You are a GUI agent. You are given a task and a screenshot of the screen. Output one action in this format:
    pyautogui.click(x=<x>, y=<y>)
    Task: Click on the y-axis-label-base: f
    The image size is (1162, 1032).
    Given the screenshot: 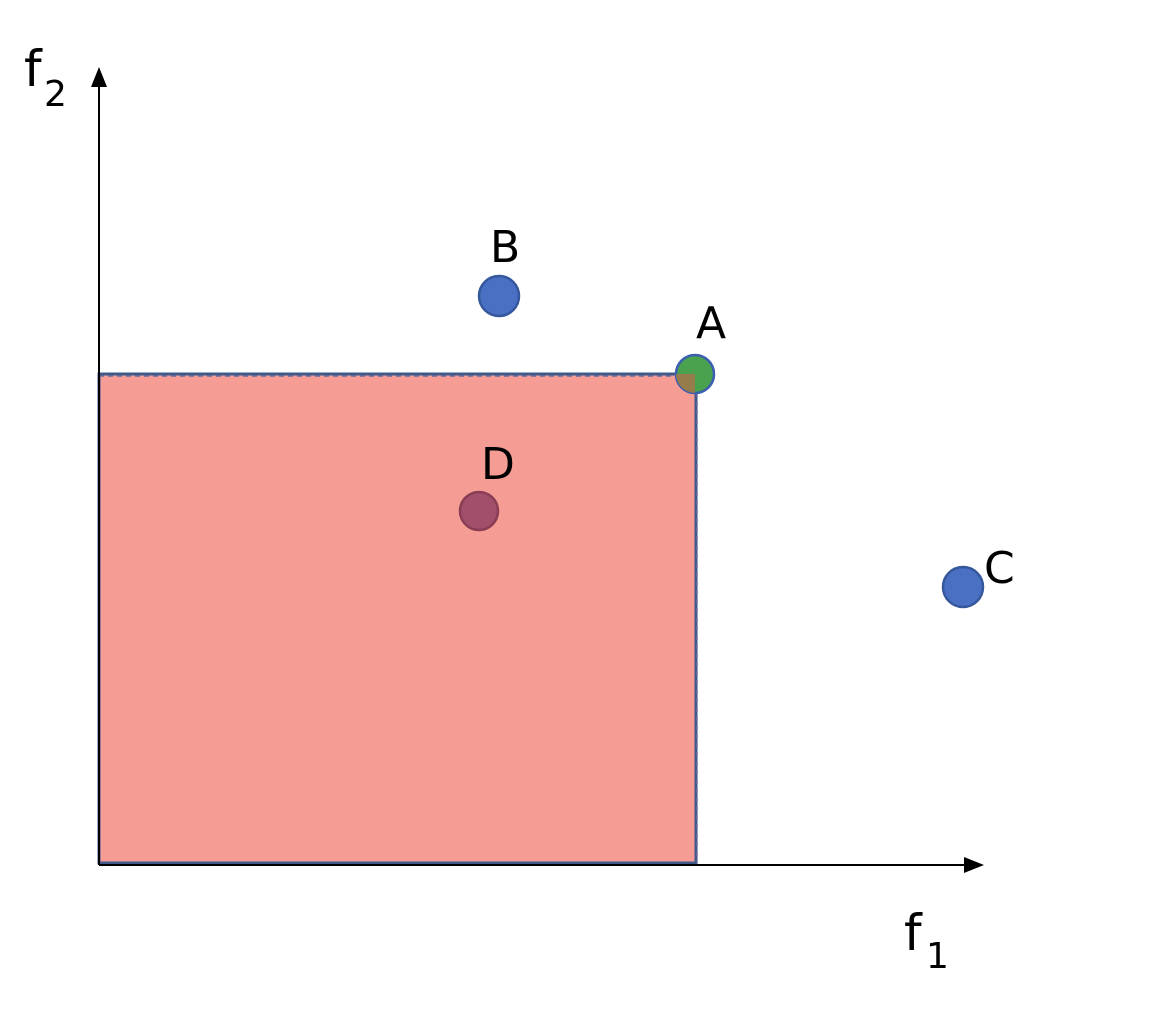 What is the action you would take?
    pyautogui.click(x=33, y=69)
    